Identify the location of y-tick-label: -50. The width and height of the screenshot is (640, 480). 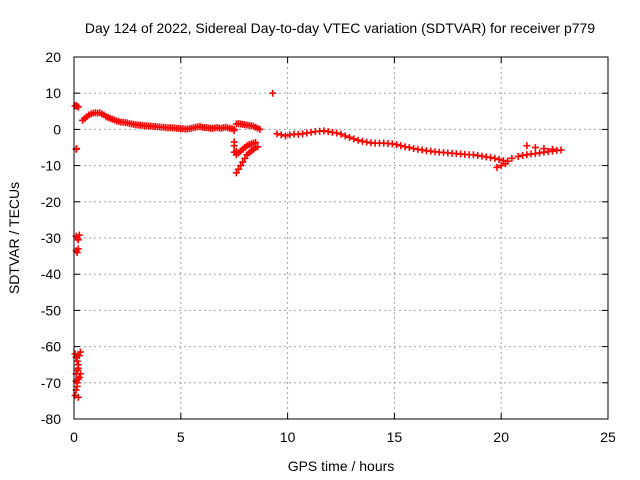
(51, 310).